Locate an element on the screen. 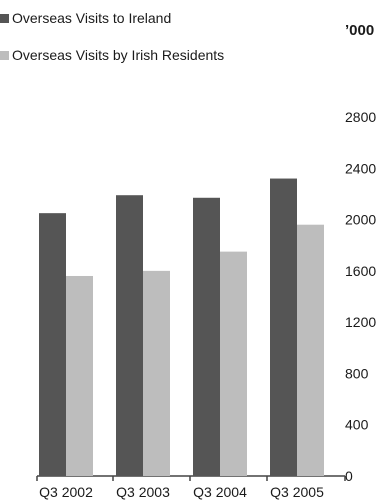 This screenshot has height=502, width=388. bar-visits-by-irish-residents-q3-2003 is located at coordinates (156, 373).